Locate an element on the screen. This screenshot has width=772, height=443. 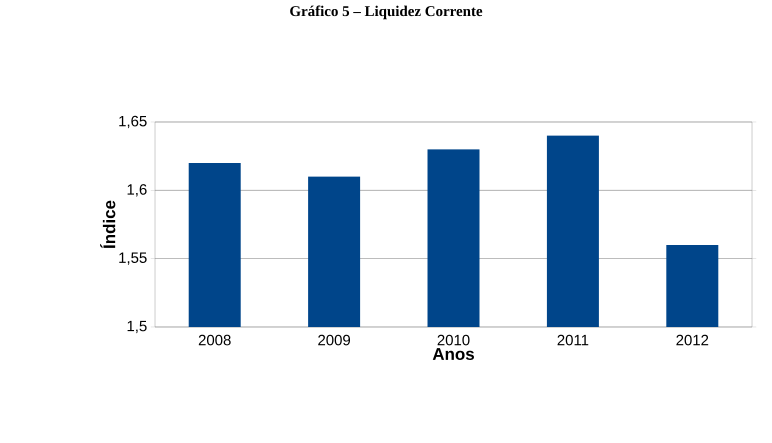
x-tick-label: 2012 is located at coordinates (692, 340).